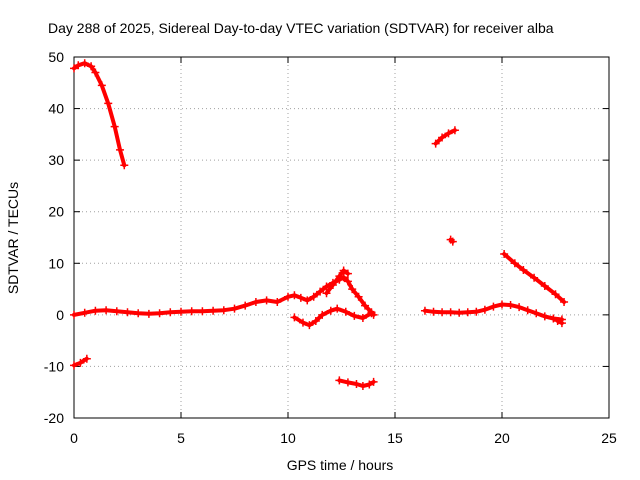  What do you see at coordinates (609, 438) in the screenshot?
I see `x-tick-label: 25` at bounding box center [609, 438].